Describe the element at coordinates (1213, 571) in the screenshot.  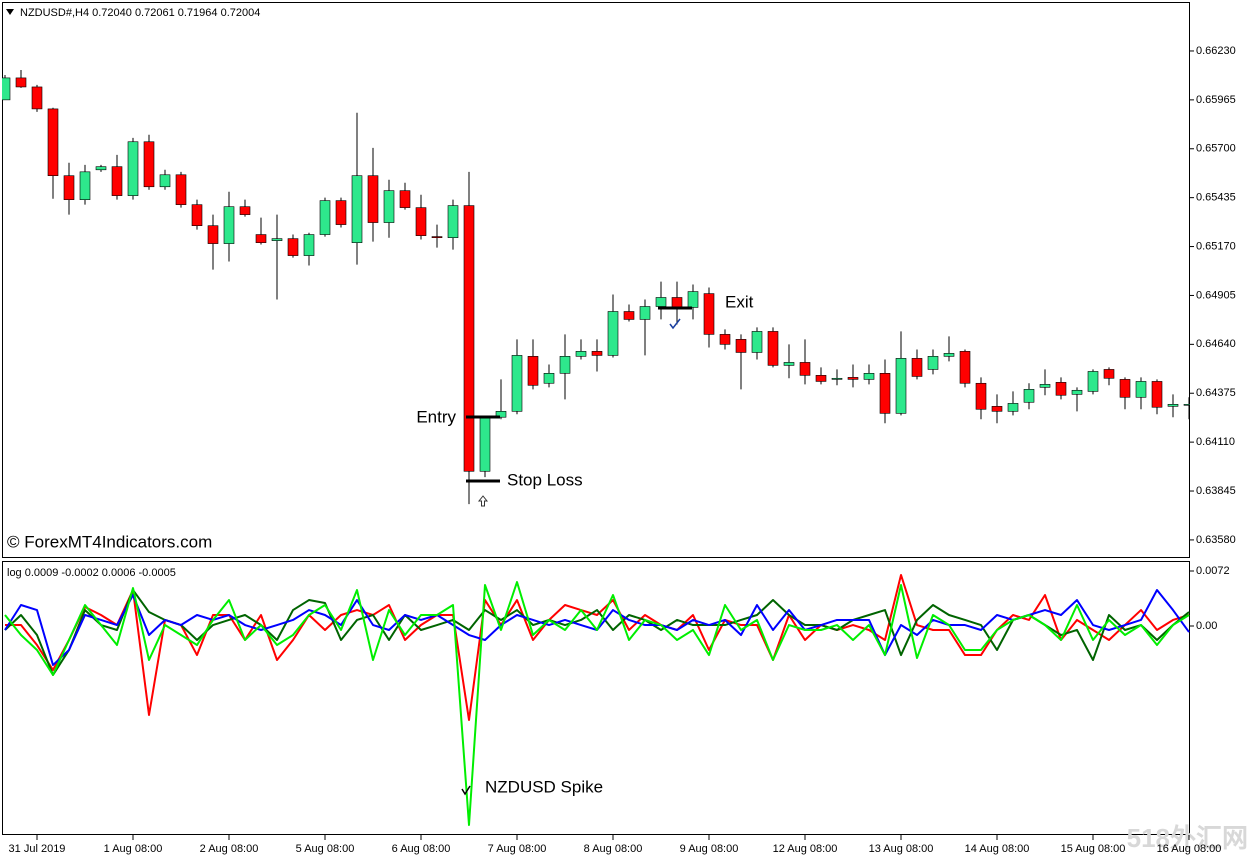
I see `y-tick-label: 0.0072` at that location.